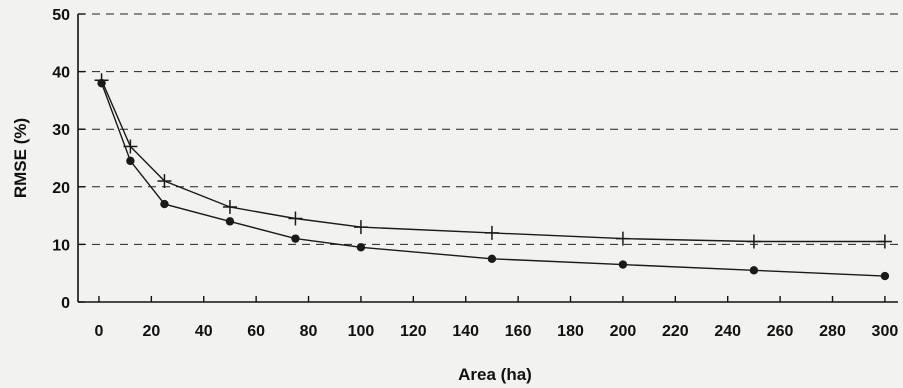 Image resolution: width=903 pixels, height=388 pixels. Describe the element at coordinates (623, 331) in the screenshot. I see `x-tick-label-200: 200` at that location.